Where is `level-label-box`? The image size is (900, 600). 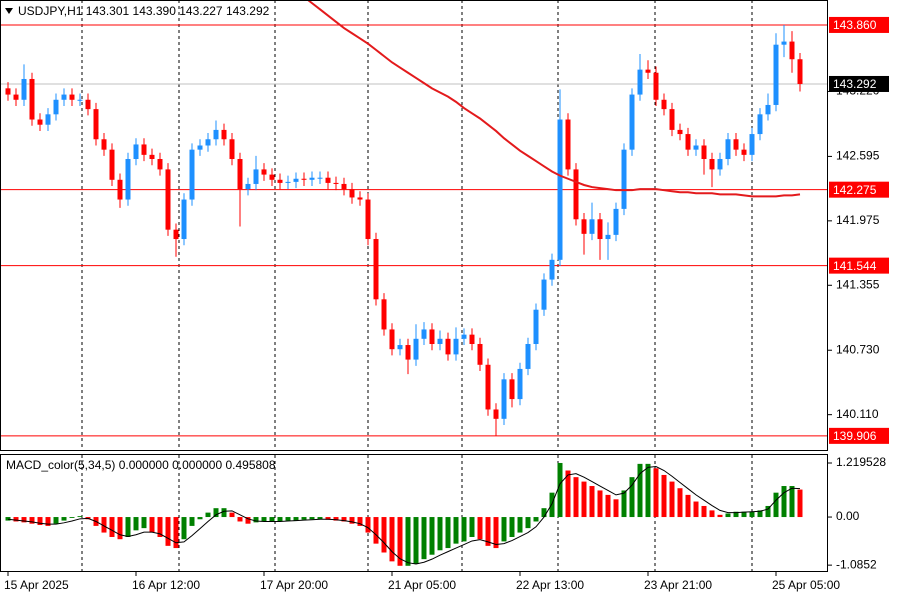
level-label-box is located at coordinates (859, 265).